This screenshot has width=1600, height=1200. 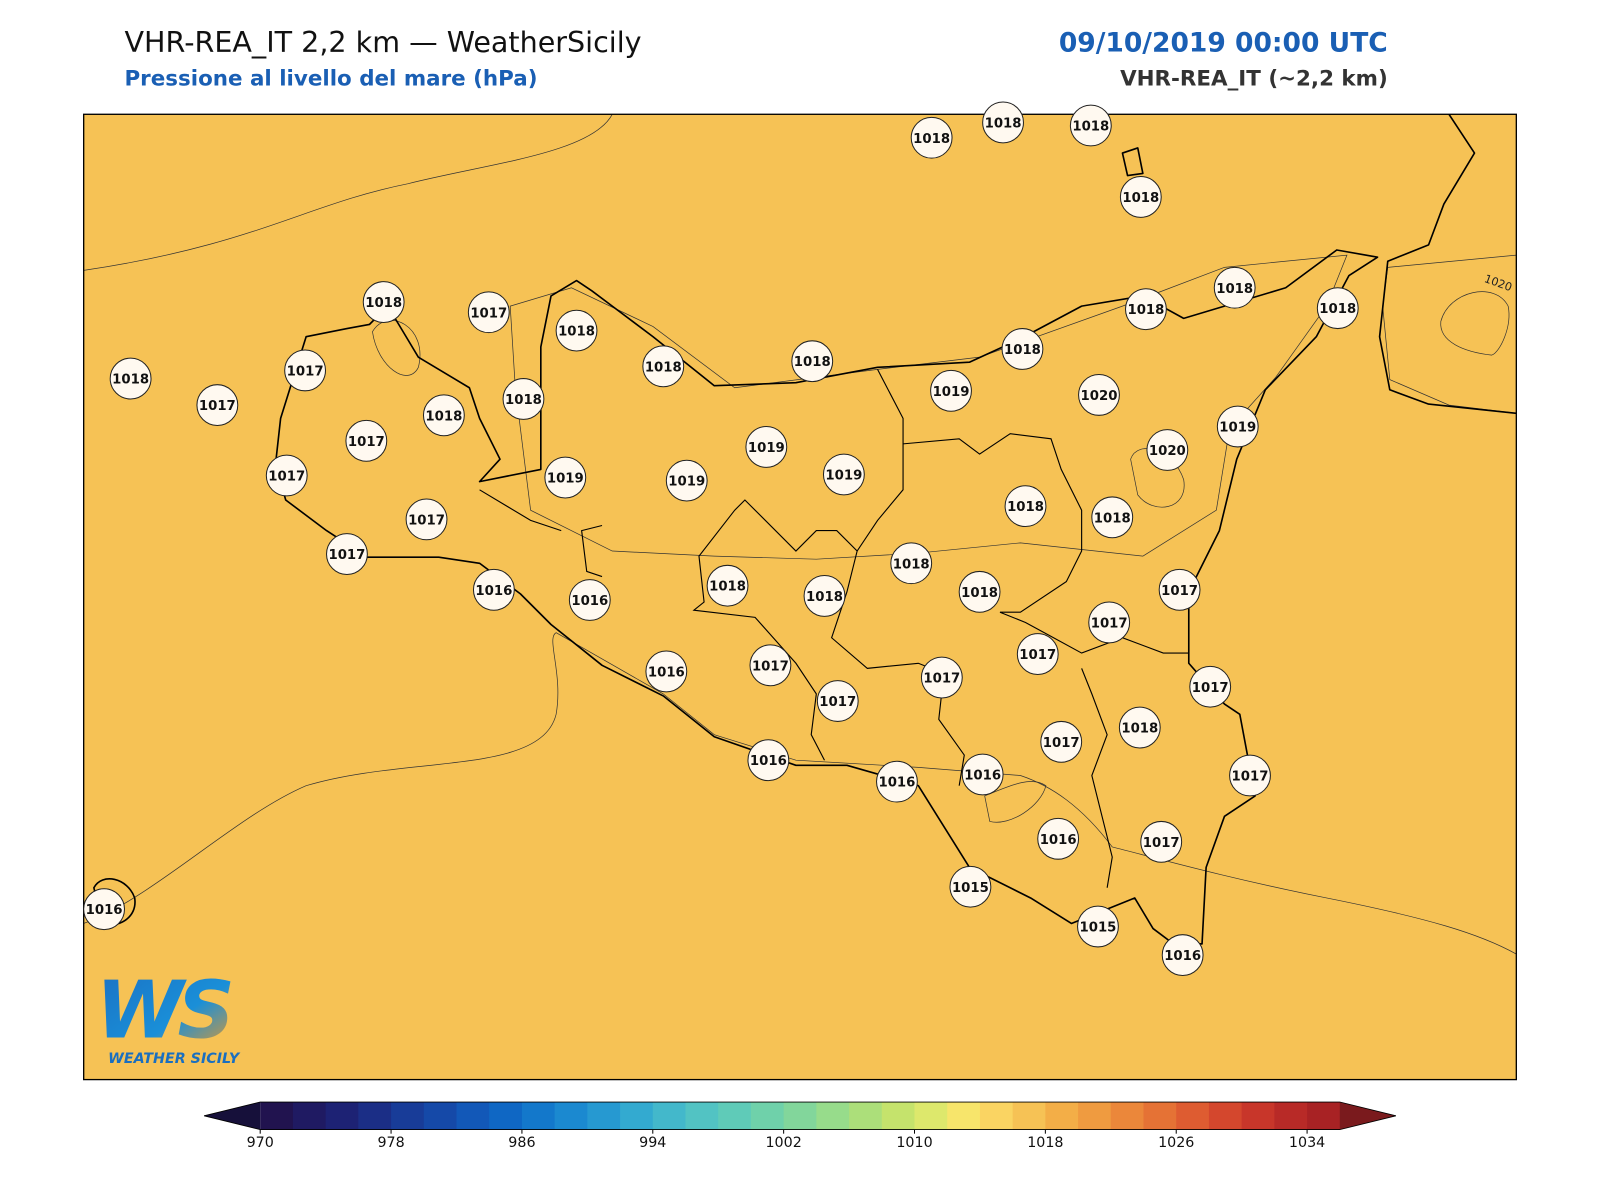 I want to click on station: 1015, so click(x=1098, y=926).